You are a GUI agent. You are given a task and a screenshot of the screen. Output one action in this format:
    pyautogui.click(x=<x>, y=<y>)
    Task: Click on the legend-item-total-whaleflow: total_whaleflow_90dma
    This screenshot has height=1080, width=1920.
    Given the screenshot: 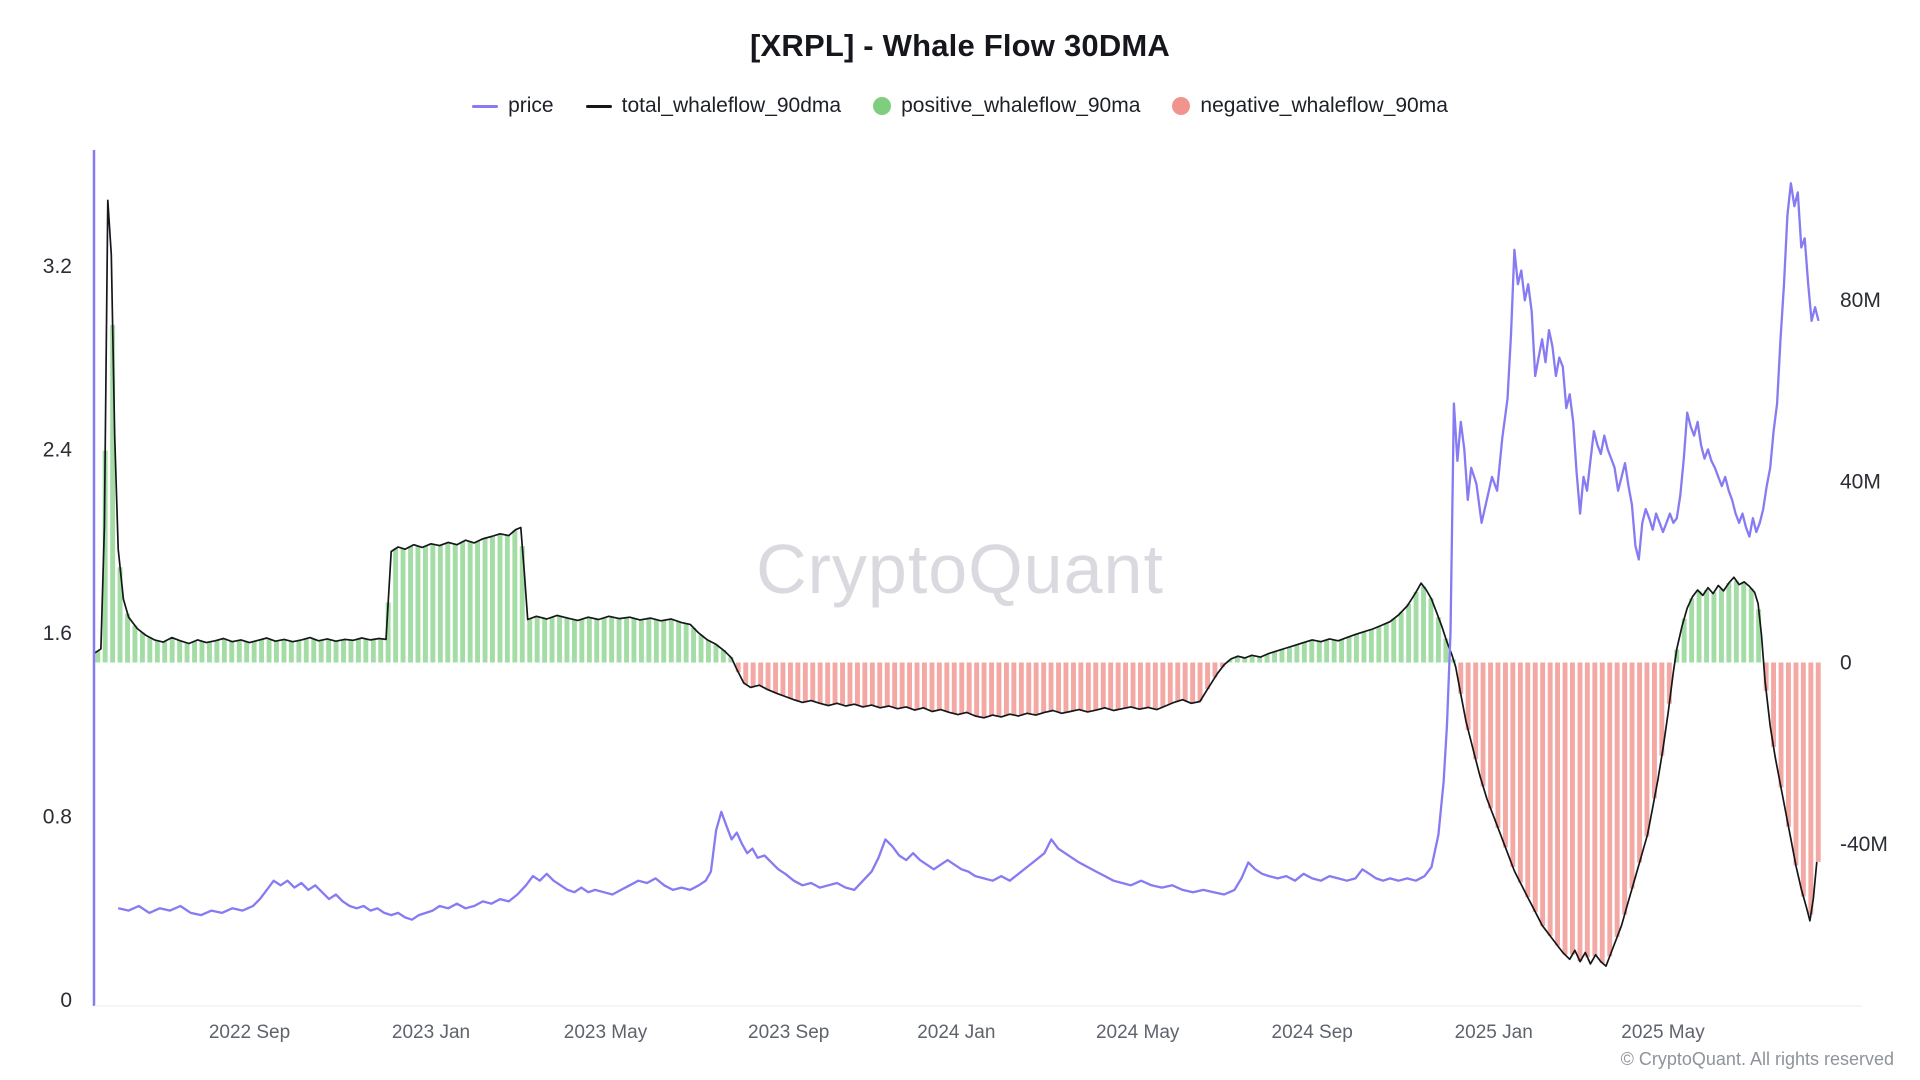 What is the action you would take?
    pyautogui.click(x=713, y=106)
    